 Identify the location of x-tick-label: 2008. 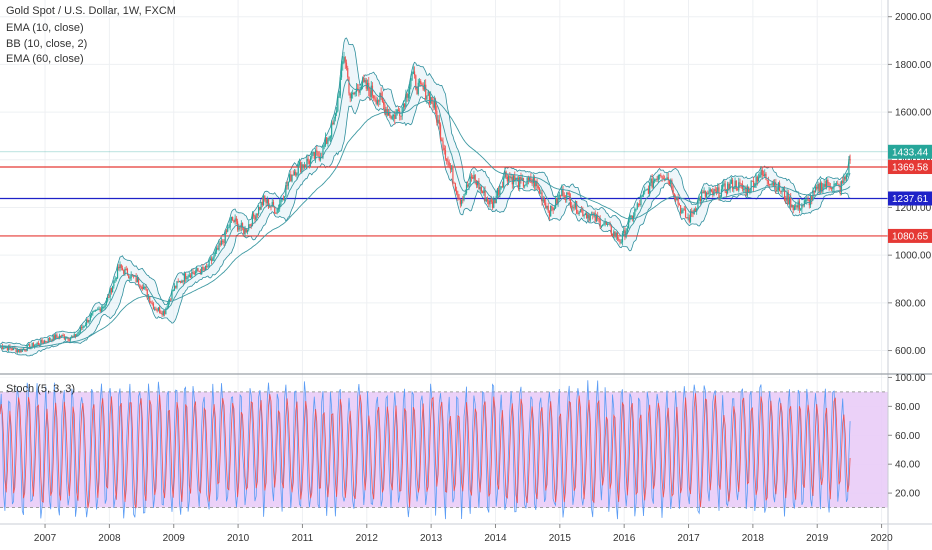
(109, 538).